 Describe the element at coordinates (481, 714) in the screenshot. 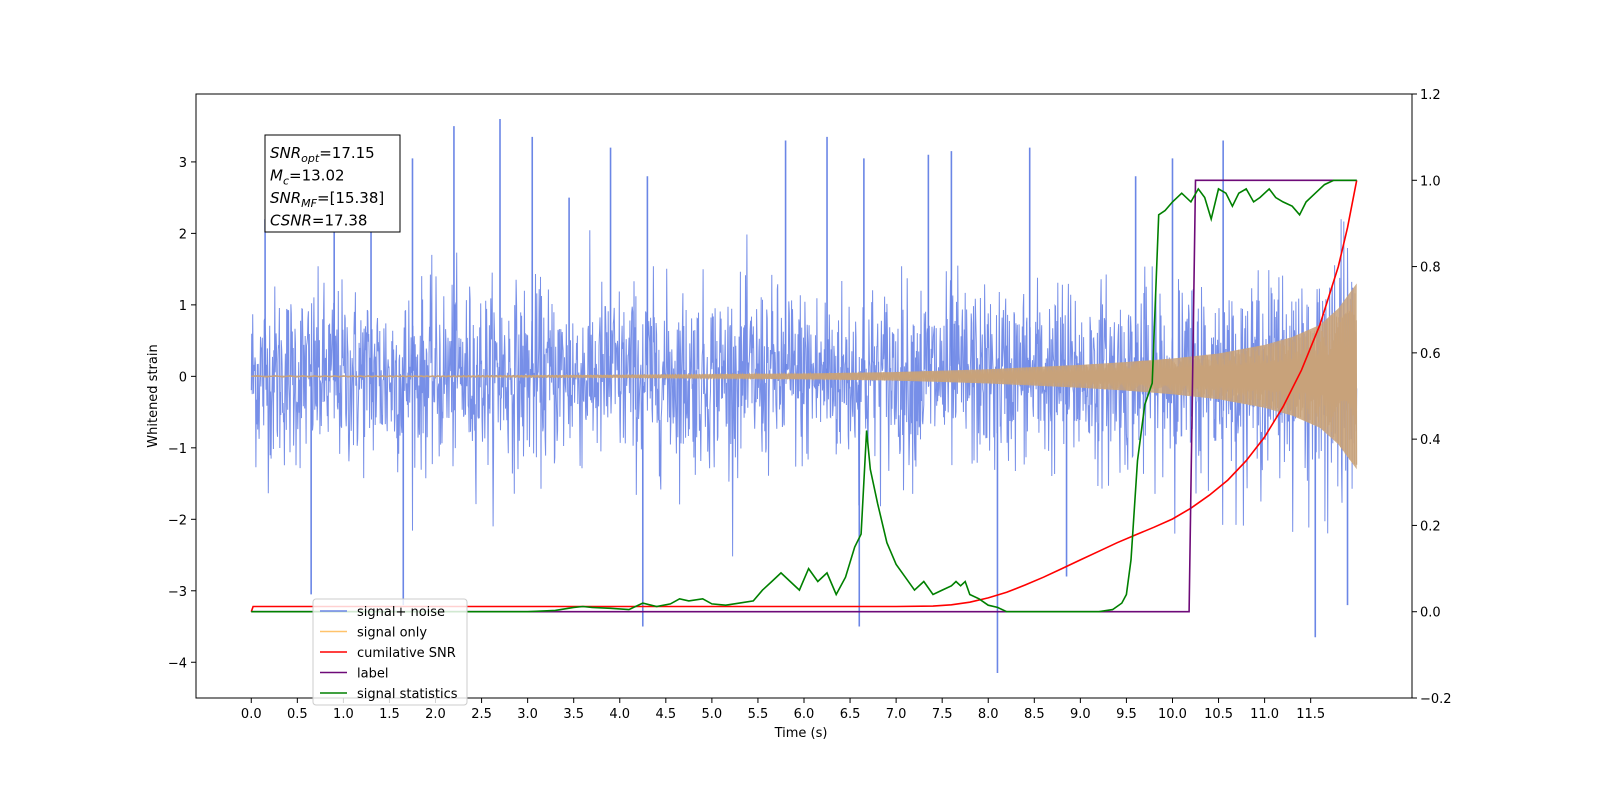

I see `x-tick-label: 2.5` at that location.